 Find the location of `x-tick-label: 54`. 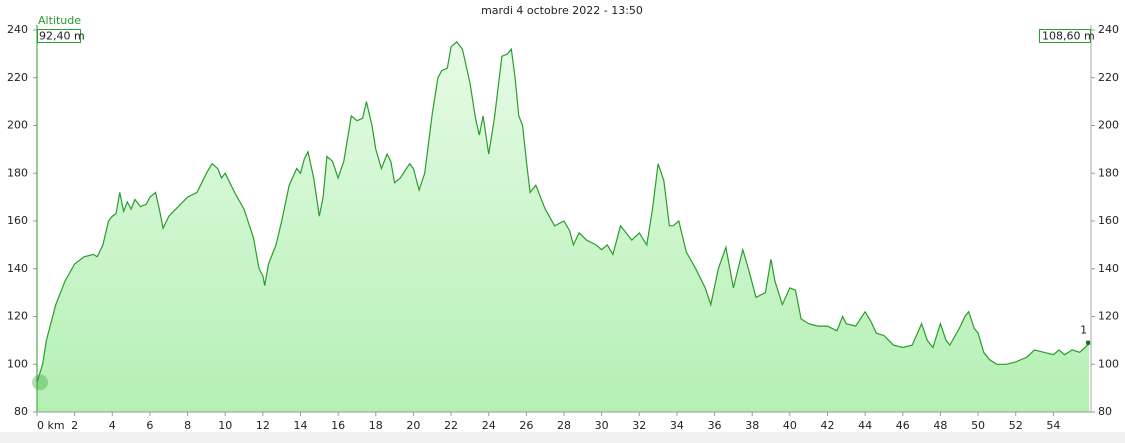

x-tick-label: 54 is located at coordinates (1053, 425).